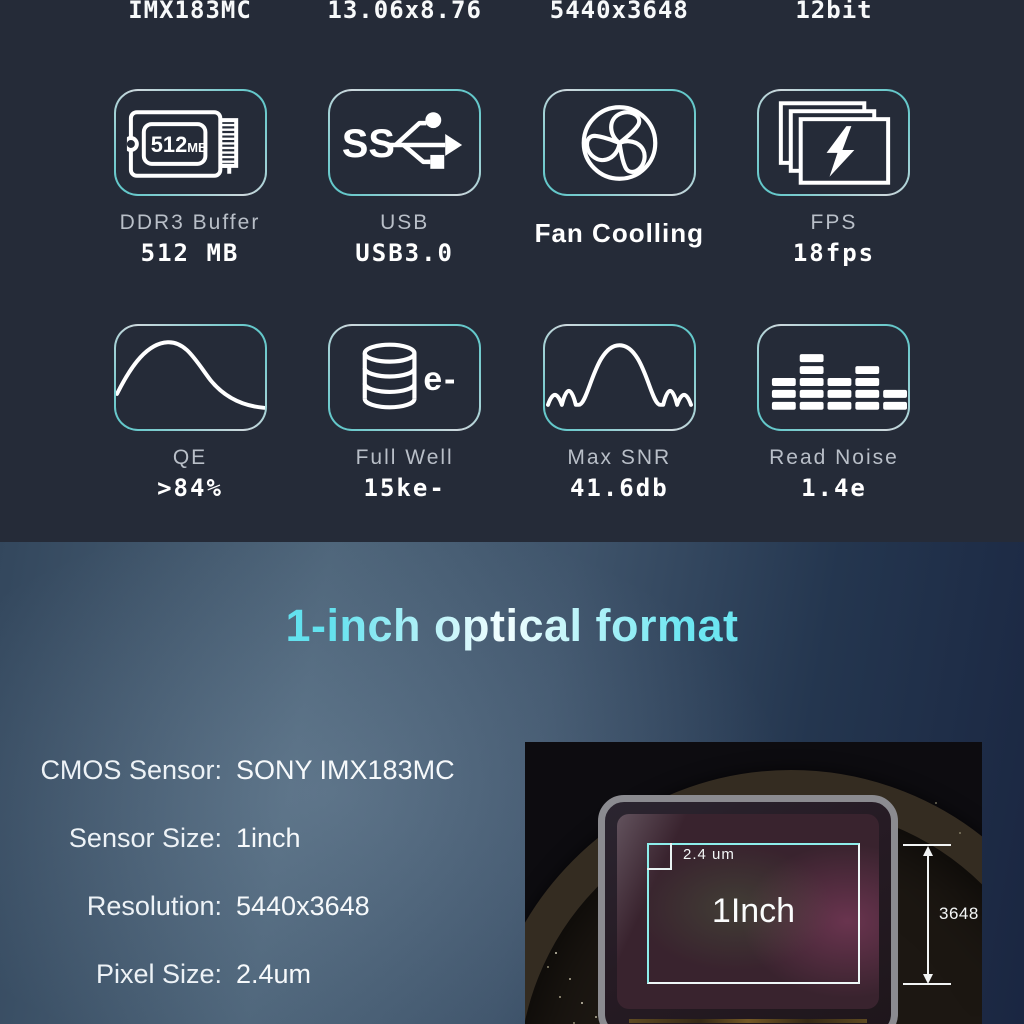 This screenshot has height=1024, width=1024. What do you see at coordinates (131, 769) in the screenshot?
I see `spec-label: CMOS Sensor:` at bounding box center [131, 769].